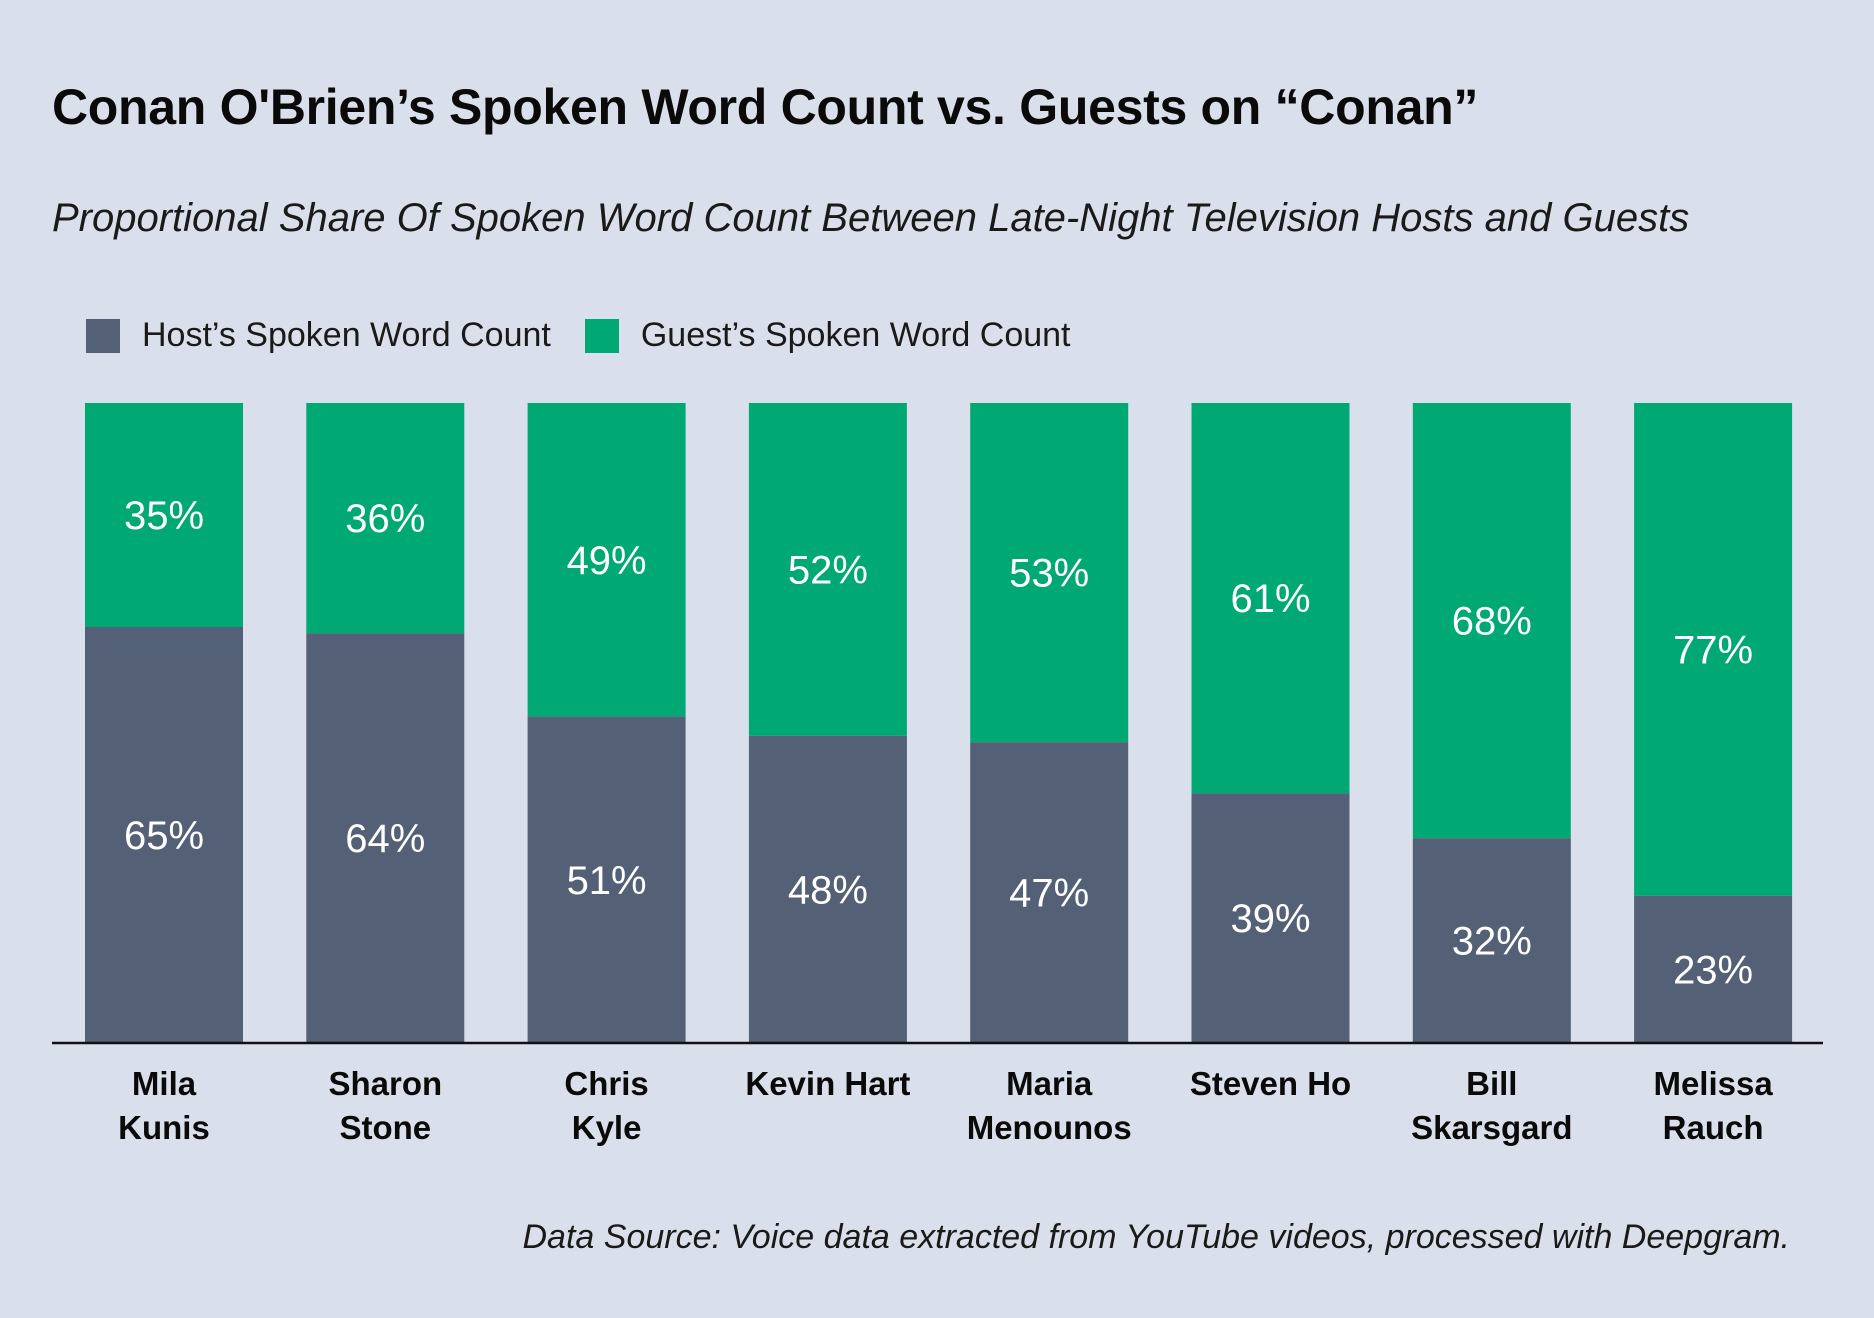 This screenshot has height=1318, width=1874. I want to click on data-label-guest: 52%, so click(828, 570).